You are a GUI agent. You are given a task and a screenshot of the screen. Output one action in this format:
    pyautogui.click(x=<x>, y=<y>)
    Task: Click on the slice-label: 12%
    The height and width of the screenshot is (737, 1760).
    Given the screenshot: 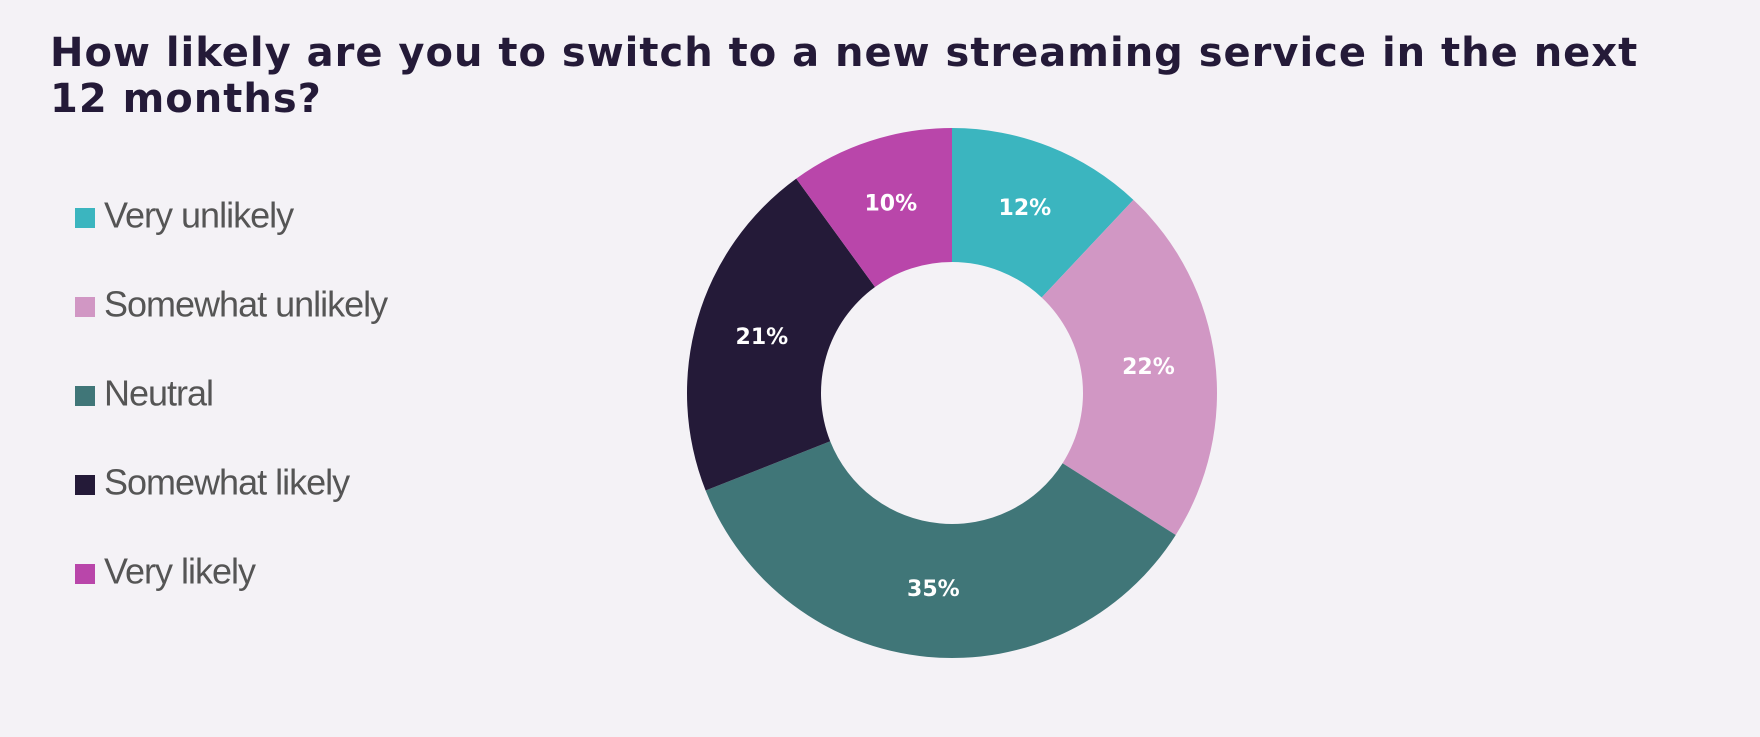 What is the action you would take?
    pyautogui.click(x=1025, y=208)
    